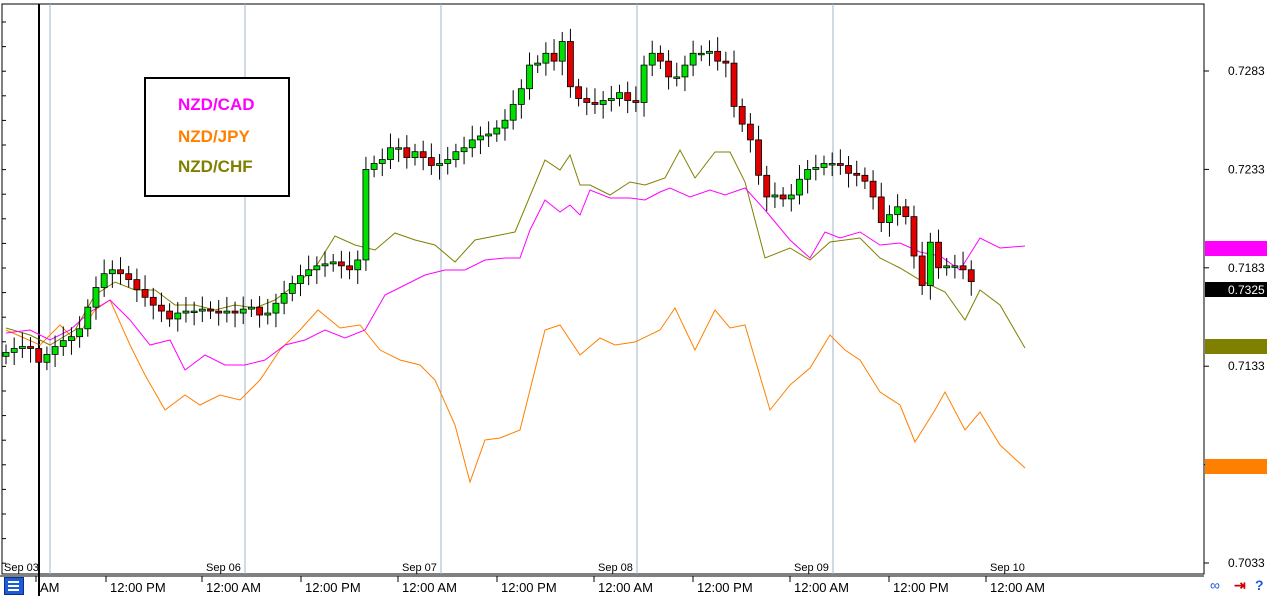 The height and width of the screenshot is (600, 1267). Describe the element at coordinates (1236, 289) in the screenshot. I see `current-price-box` at that location.